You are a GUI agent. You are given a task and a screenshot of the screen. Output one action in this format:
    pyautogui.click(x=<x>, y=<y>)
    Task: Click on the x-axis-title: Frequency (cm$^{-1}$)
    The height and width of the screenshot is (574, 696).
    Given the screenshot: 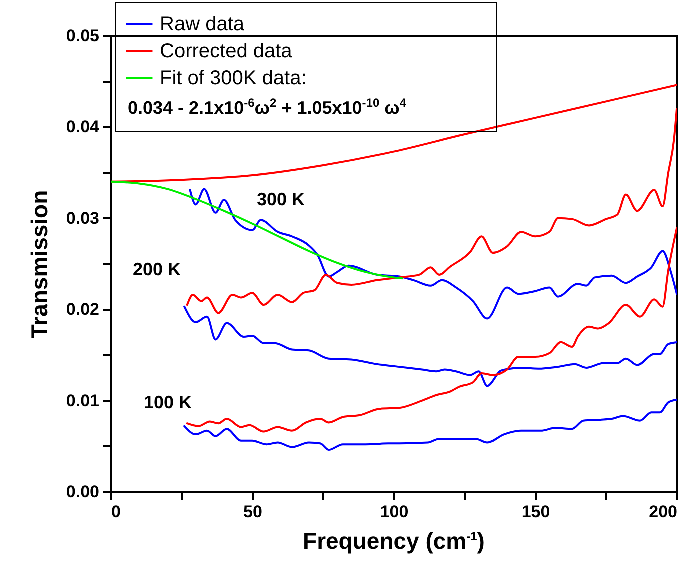 What is the action you would take?
    pyautogui.click(x=394, y=541)
    